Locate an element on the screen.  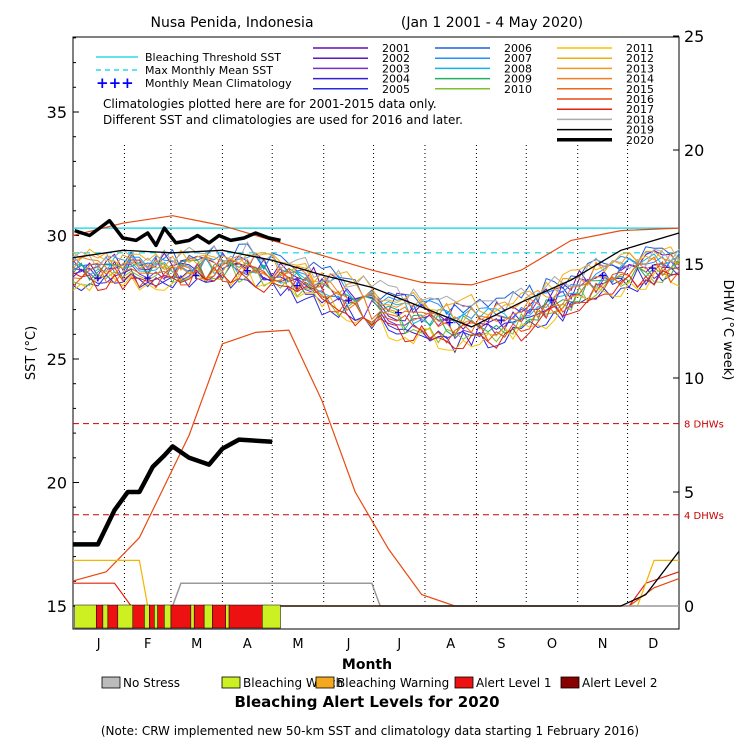
year-label-2019: 2019 is located at coordinates (640, 130).